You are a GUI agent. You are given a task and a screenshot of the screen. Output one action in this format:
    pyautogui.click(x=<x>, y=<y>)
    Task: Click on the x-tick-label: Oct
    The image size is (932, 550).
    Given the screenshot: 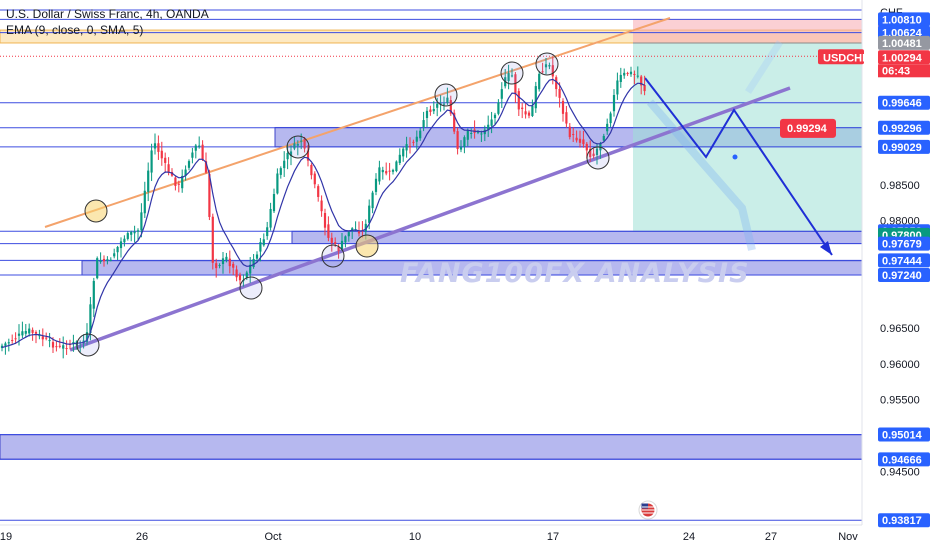 What is the action you would take?
    pyautogui.click(x=272, y=537)
    